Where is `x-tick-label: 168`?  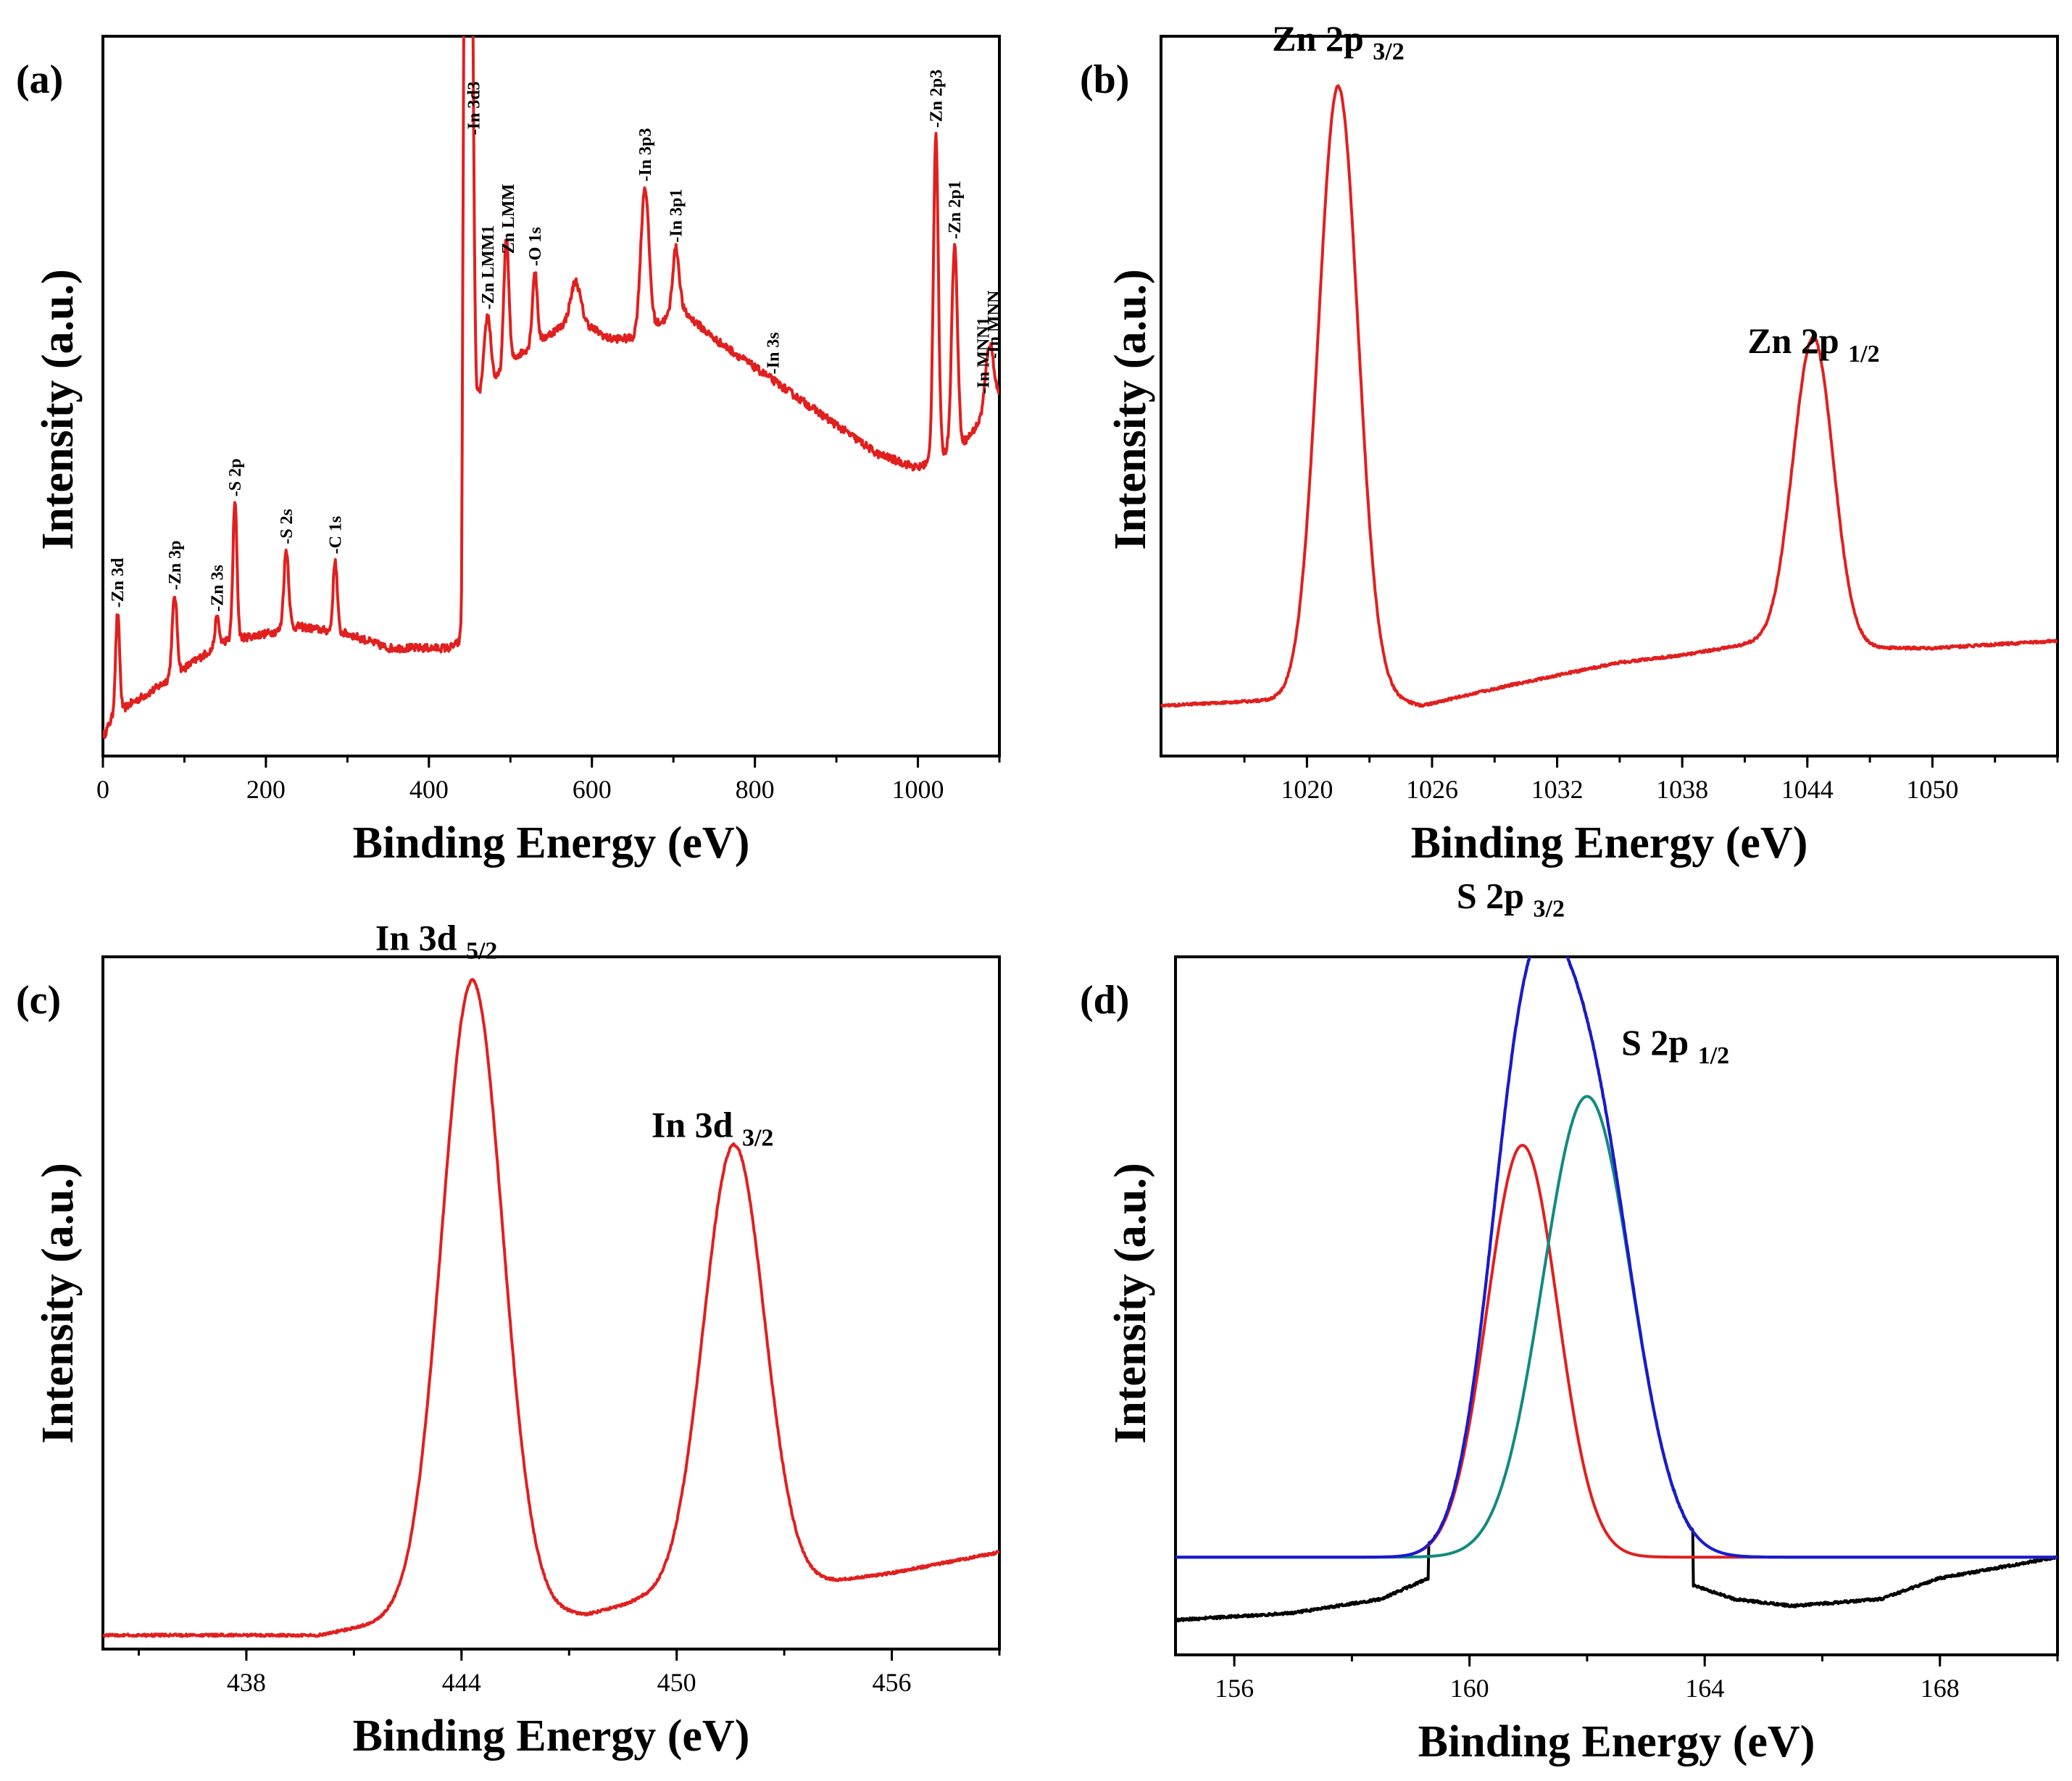 x-tick-label: 168 is located at coordinates (1940, 1688).